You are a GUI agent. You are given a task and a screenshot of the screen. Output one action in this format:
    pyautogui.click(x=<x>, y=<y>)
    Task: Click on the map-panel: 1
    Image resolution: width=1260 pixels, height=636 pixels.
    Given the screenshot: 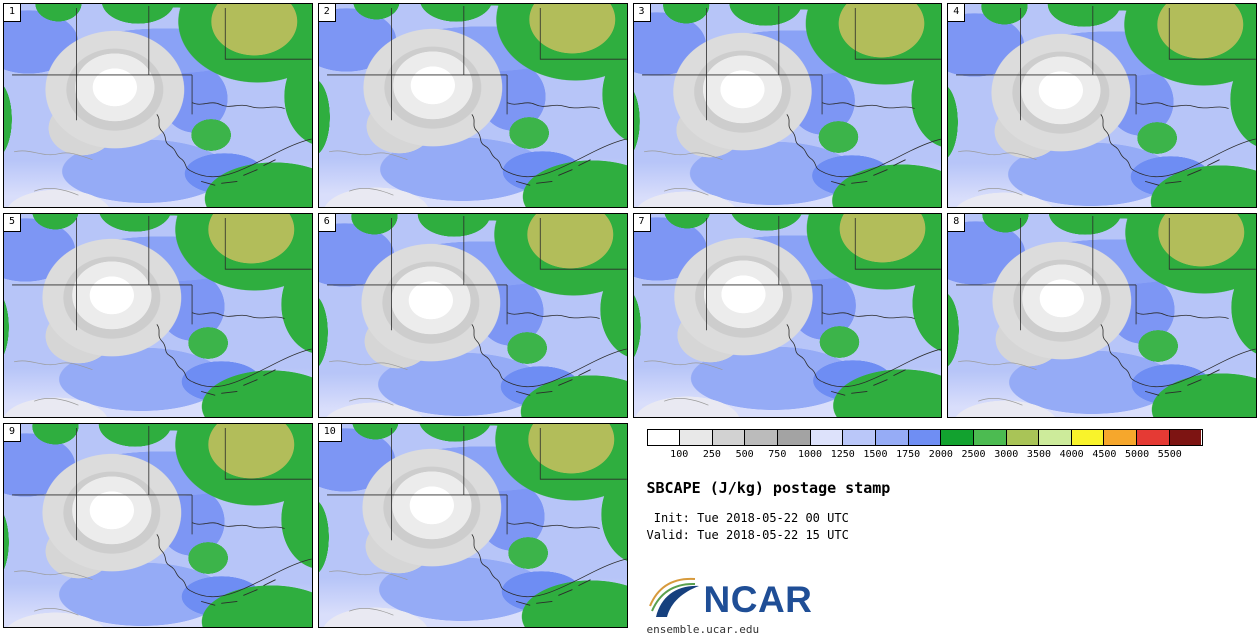 What is the action you would take?
    pyautogui.click(x=158, y=105)
    